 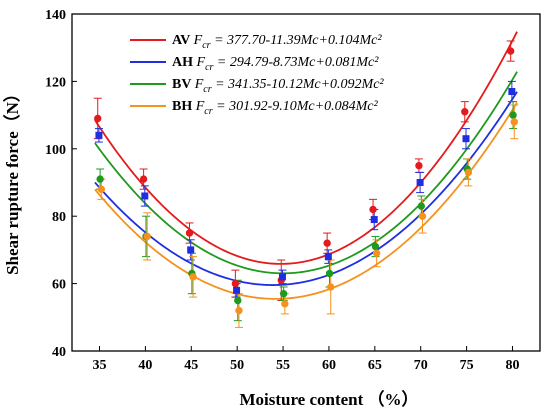 I want to click on x-tick-label: 65, so click(x=375, y=365).